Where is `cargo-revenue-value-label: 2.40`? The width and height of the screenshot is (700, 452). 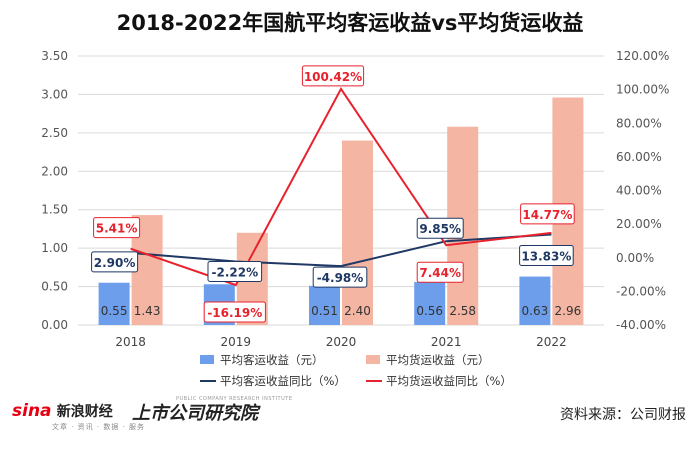 cargo-revenue-value-label: 2.40 is located at coordinates (357, 311).